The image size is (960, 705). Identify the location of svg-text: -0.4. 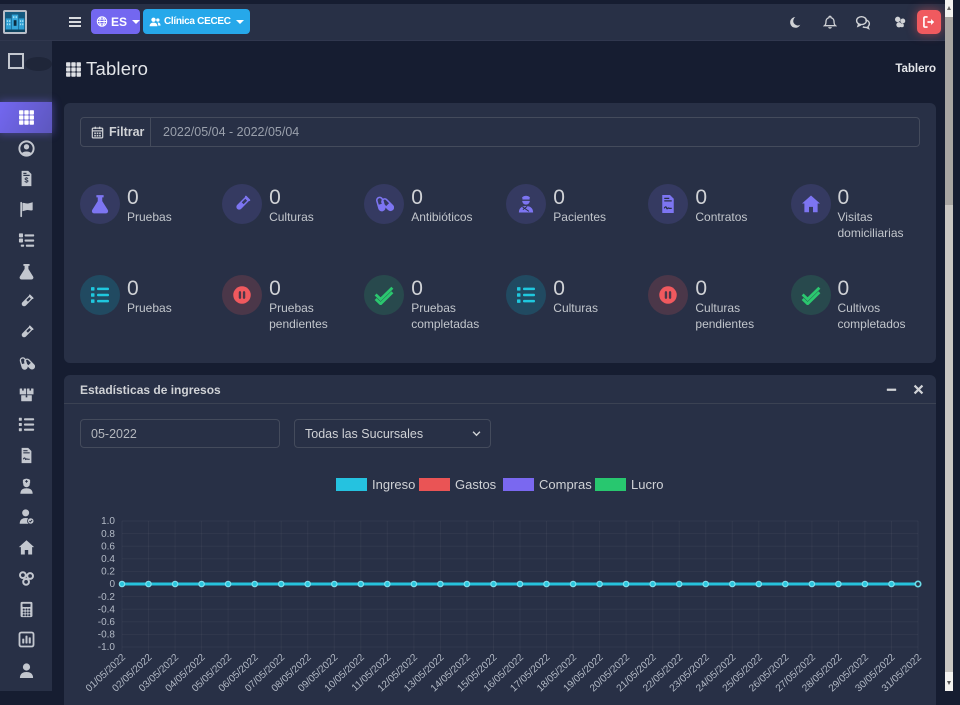
(107, 609).